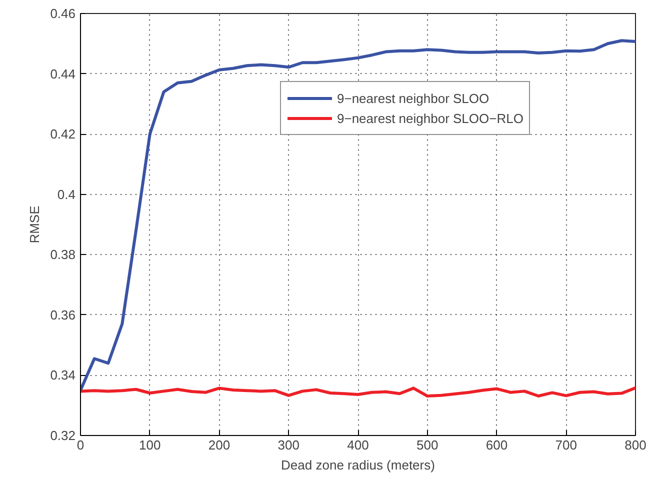 The width and height of the screenshot is (647, 493). Describe the element at coordinates (80, 445) in the screenshot. I see `x-tick-label: 0` at that location.